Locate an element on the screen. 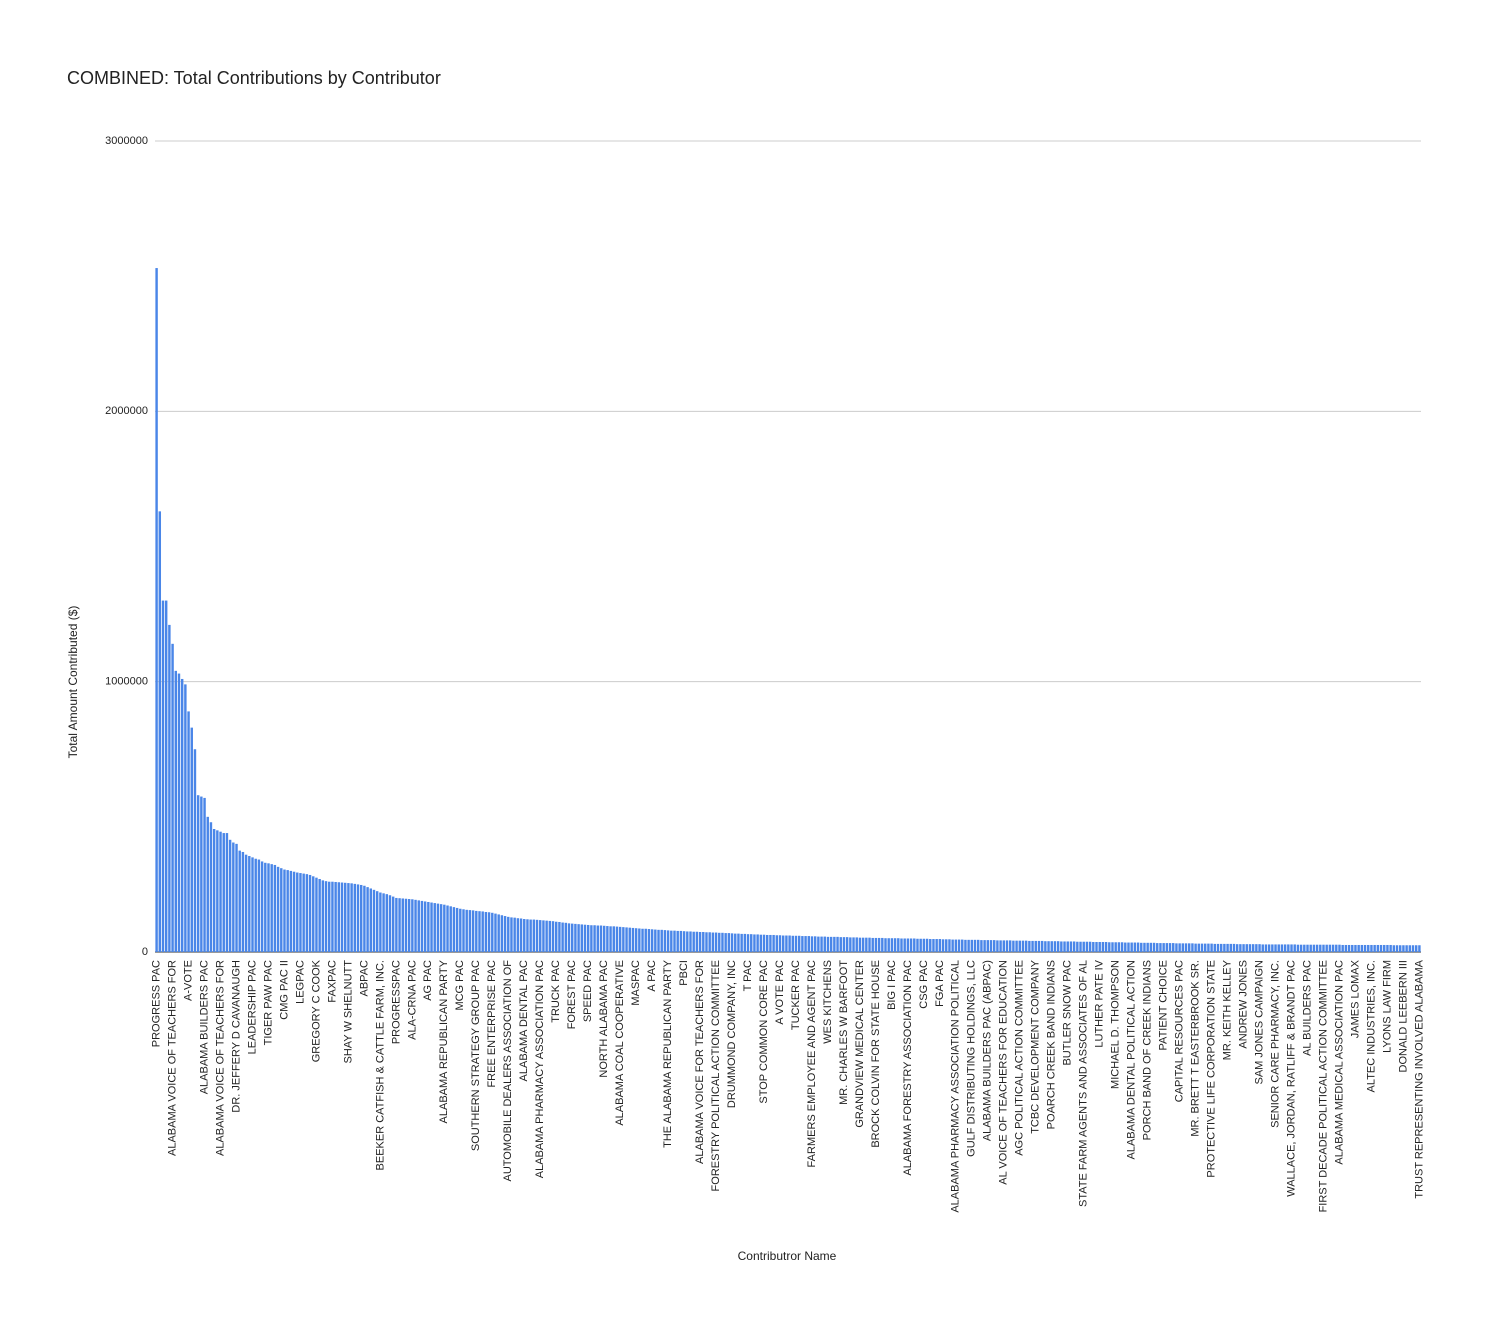 The image size is (1488, 1331). x-tick-label: ABPAC is located at coordinates (364, 978).